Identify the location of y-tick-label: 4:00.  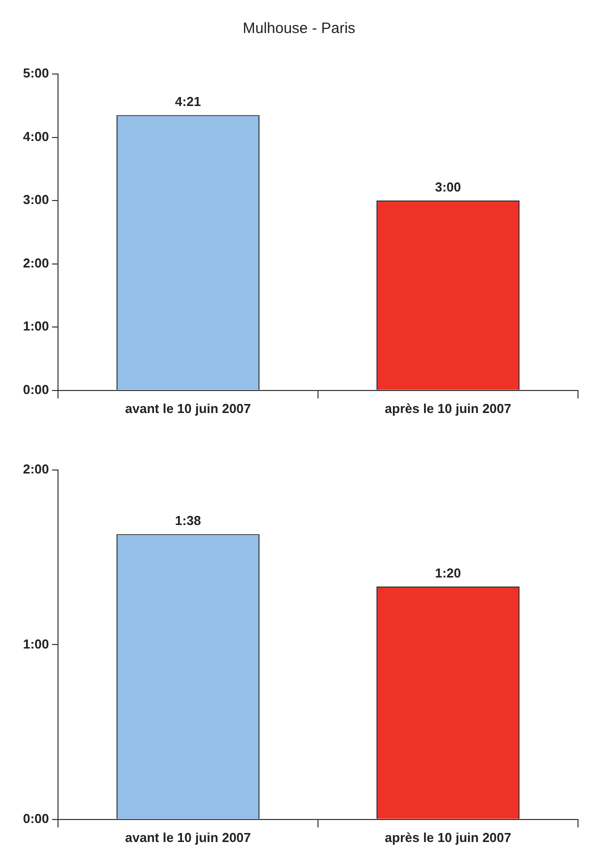
(36, 136).